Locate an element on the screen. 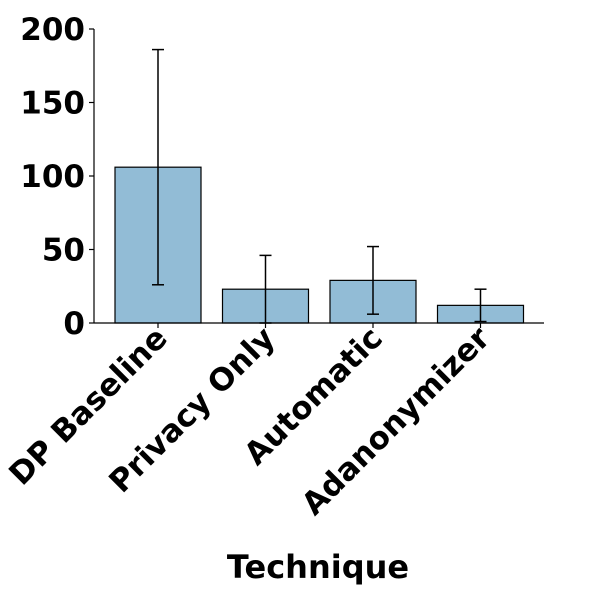 The width and height of the screenshot is (600, 600). x-tick-label: Adanonymizer is located at coordinates (396, 421).